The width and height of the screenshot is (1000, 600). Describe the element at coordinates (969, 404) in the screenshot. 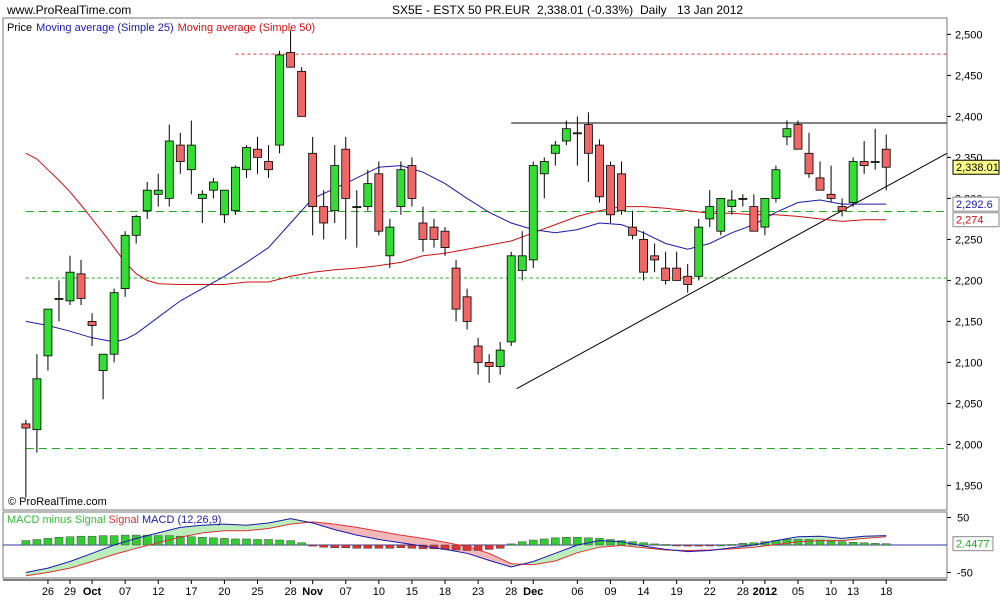

I see `y-tick-label: 2,050` at that location.